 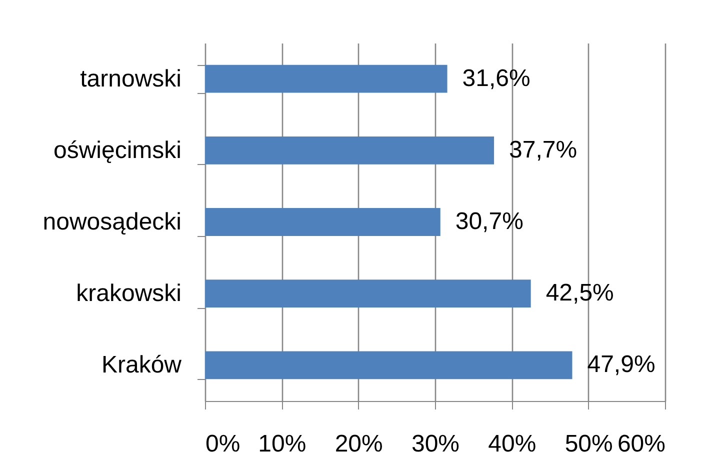 What do you see at coordinates (641, 444) in the screenshot?
I see `x-tick-label: 60%` at bounding box center [641, 444].